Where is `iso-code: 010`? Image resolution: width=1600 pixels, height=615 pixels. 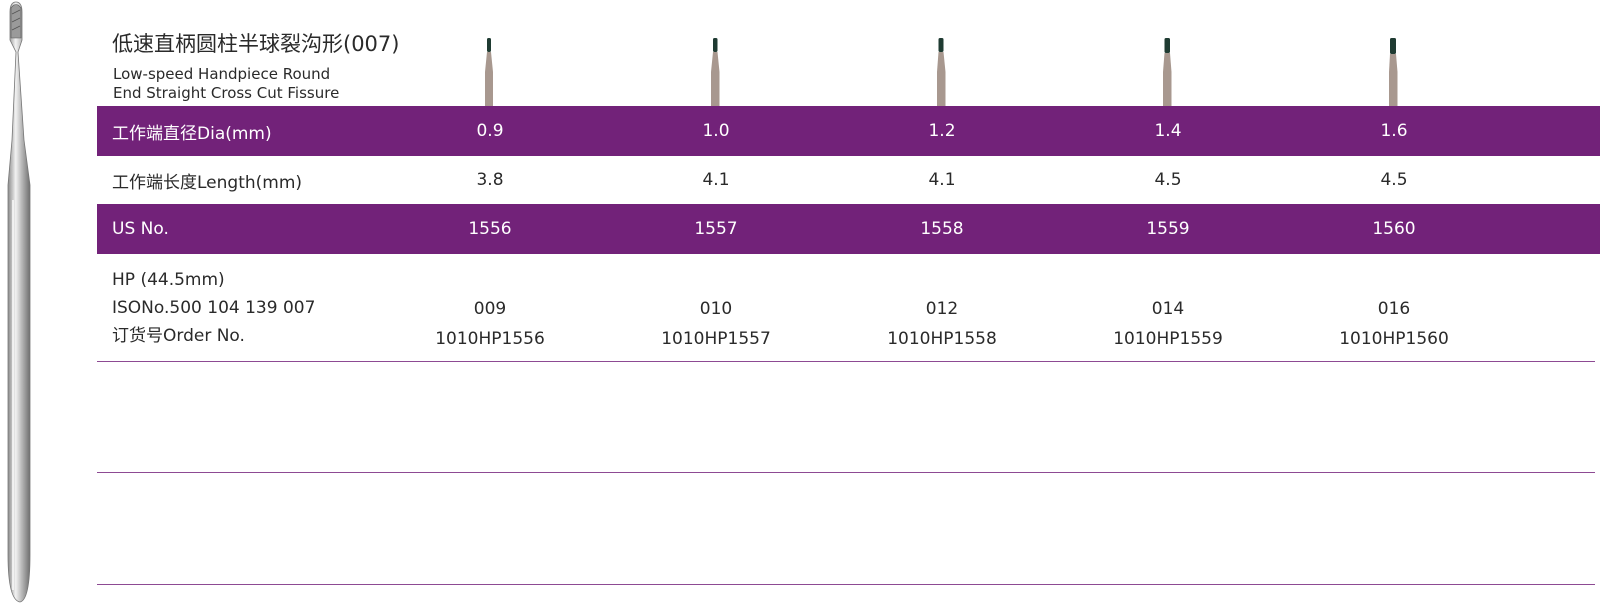
iso-code: 010 is located at coordinates (716, 309).